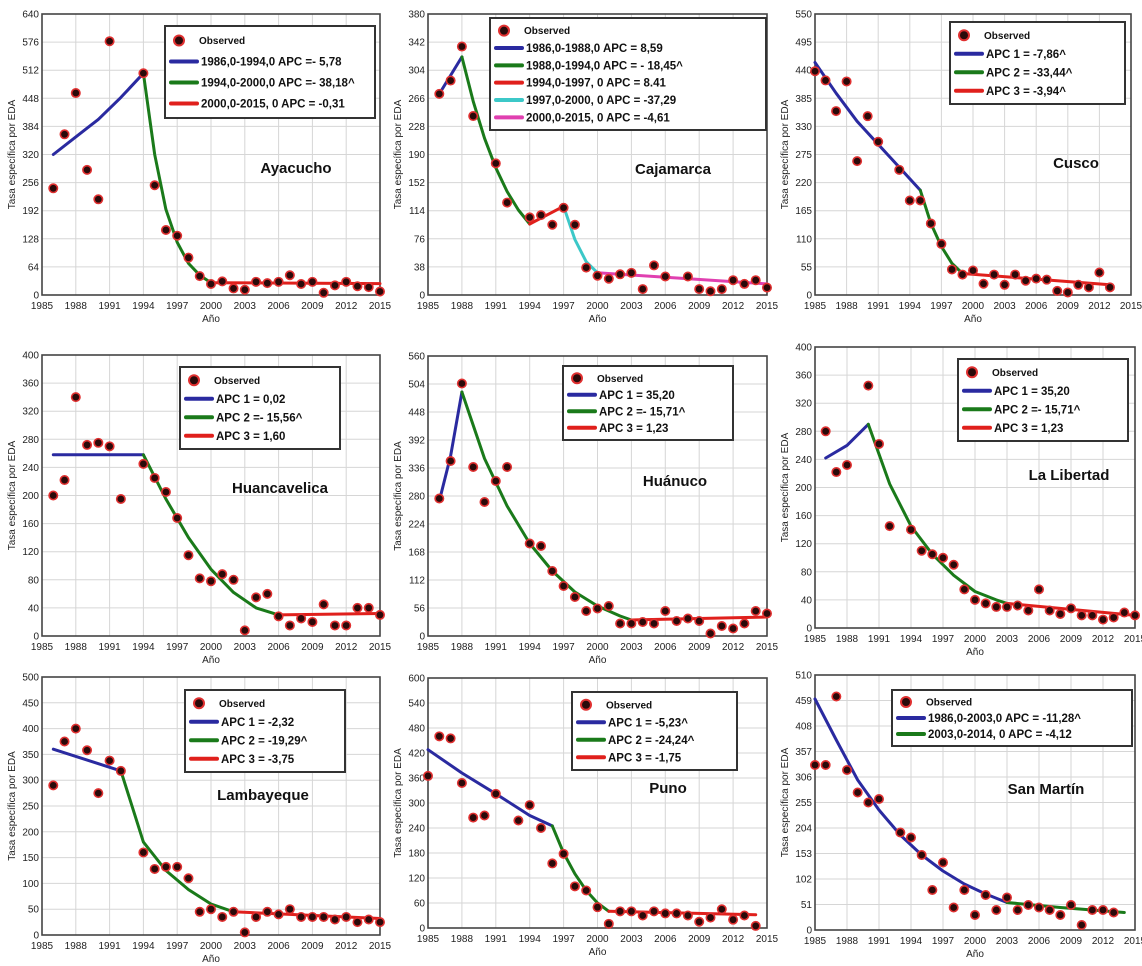  What do you see at coordinates (30, 781) in the screenshot?
I see `y-tick-label: 300` at bounding box center [30, 781].